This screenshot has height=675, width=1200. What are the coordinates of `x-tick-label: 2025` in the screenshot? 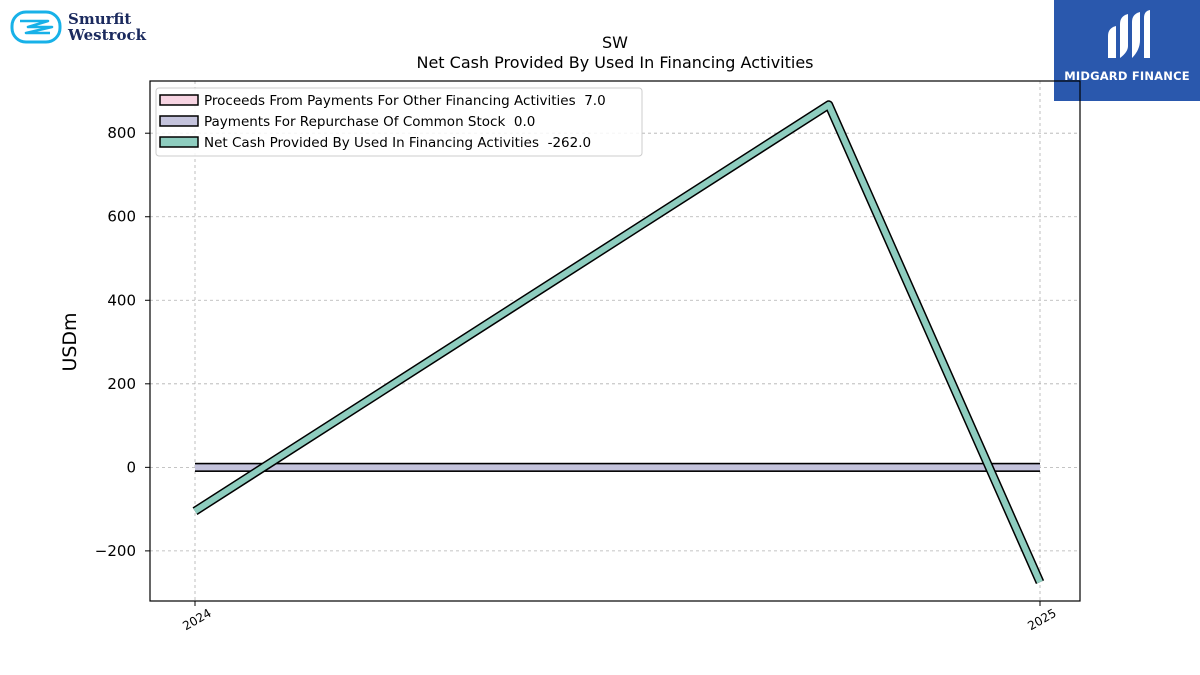 It's located at (1041, 619).